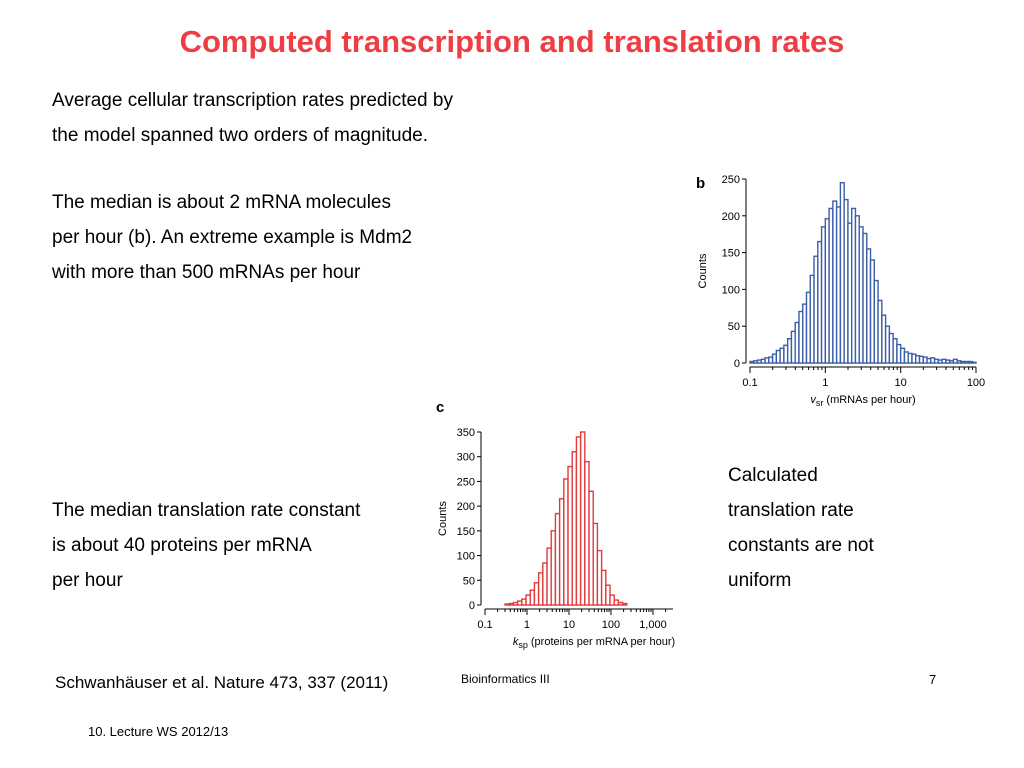  Describe the element at coordinates (206, 272) in the screenshot. I see `text-line: with more than 500 mRNAs per hour` at that location.